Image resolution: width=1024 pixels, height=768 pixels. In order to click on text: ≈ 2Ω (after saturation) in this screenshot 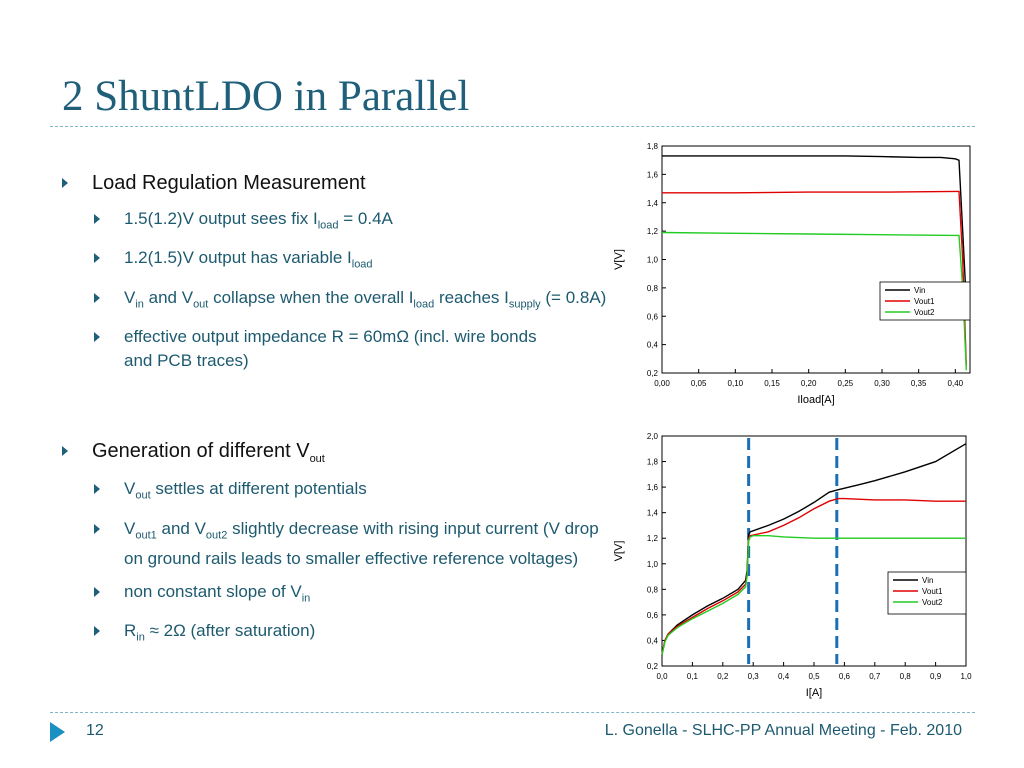, I will do `click(230, 631)`.